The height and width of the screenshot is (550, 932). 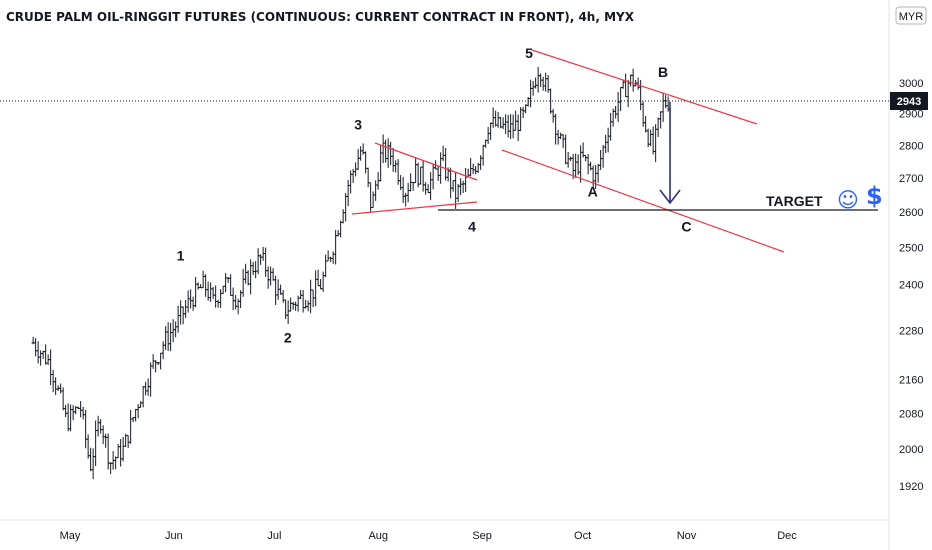 I want to click on x-tick-label: Jun, so click(x=174, y=536).